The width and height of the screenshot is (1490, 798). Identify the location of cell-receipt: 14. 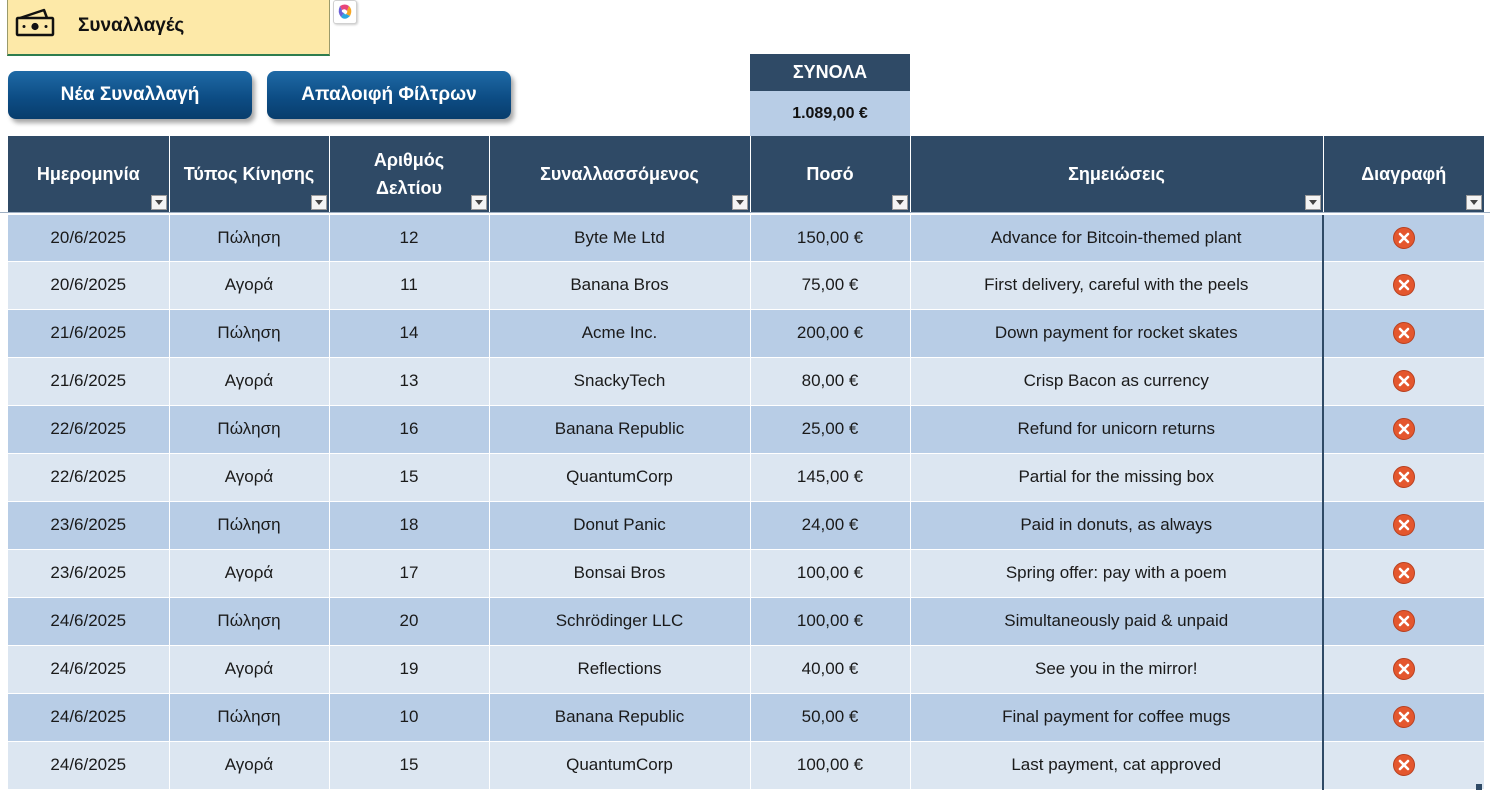
(409, 333).